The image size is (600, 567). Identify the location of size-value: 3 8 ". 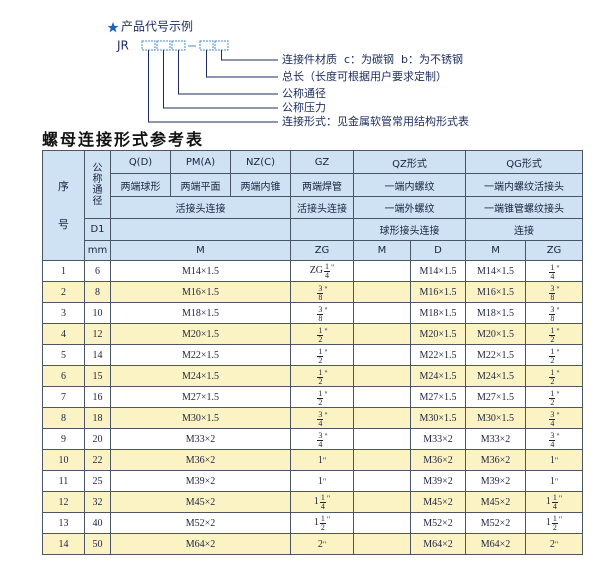
(554, 292).